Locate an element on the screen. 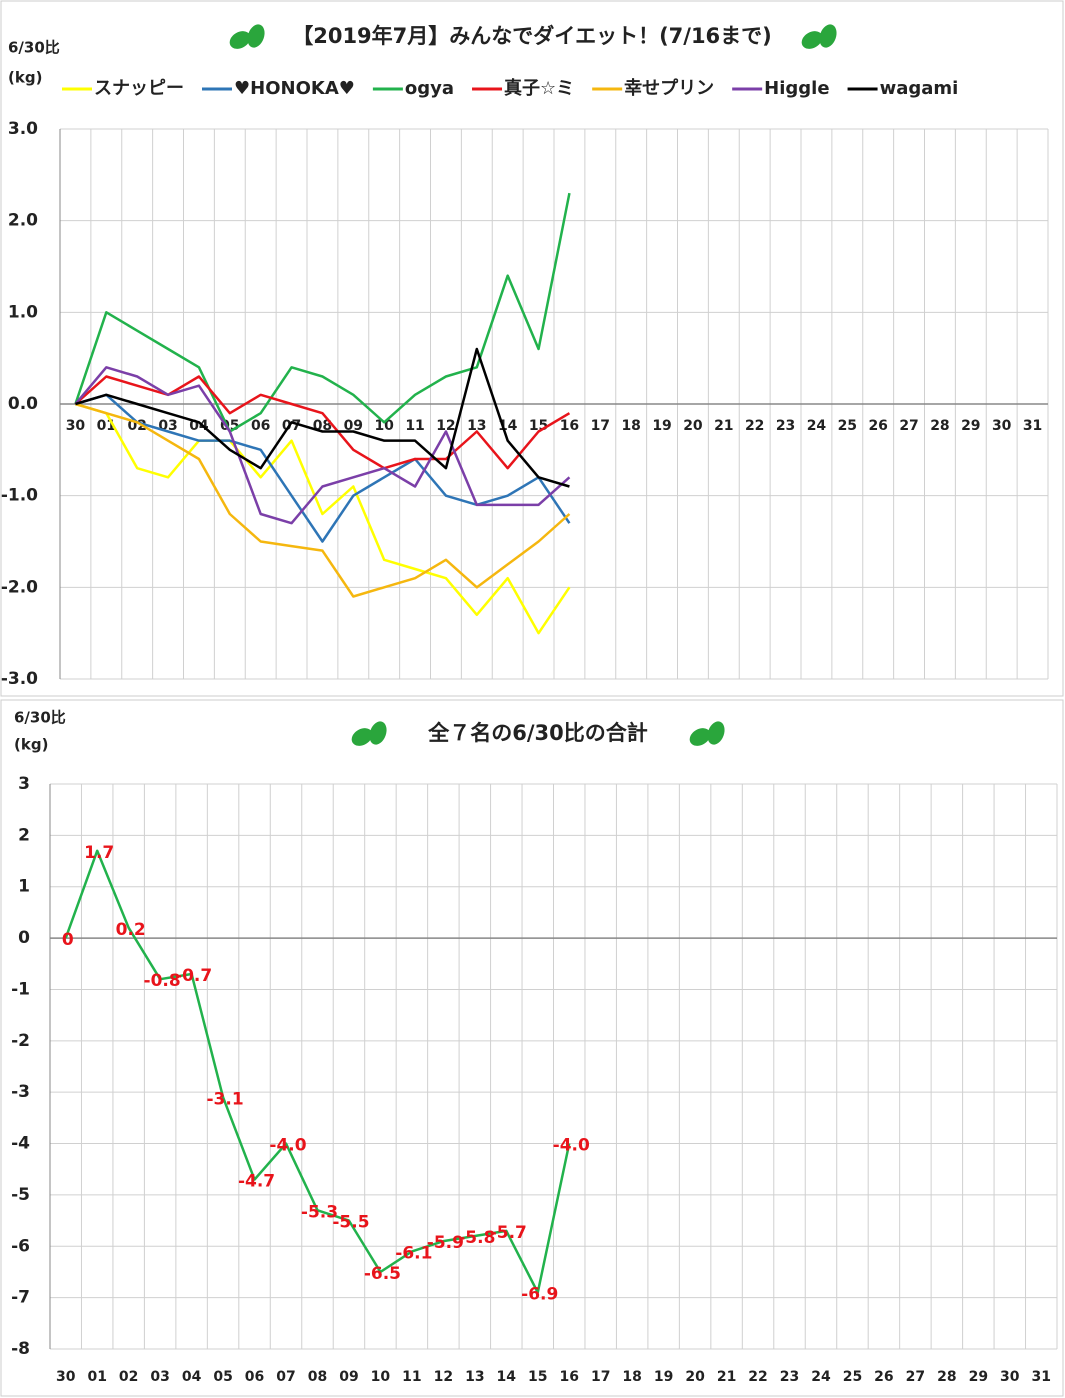  x-tick-label: 15 is located at coordinates (537, 1377).